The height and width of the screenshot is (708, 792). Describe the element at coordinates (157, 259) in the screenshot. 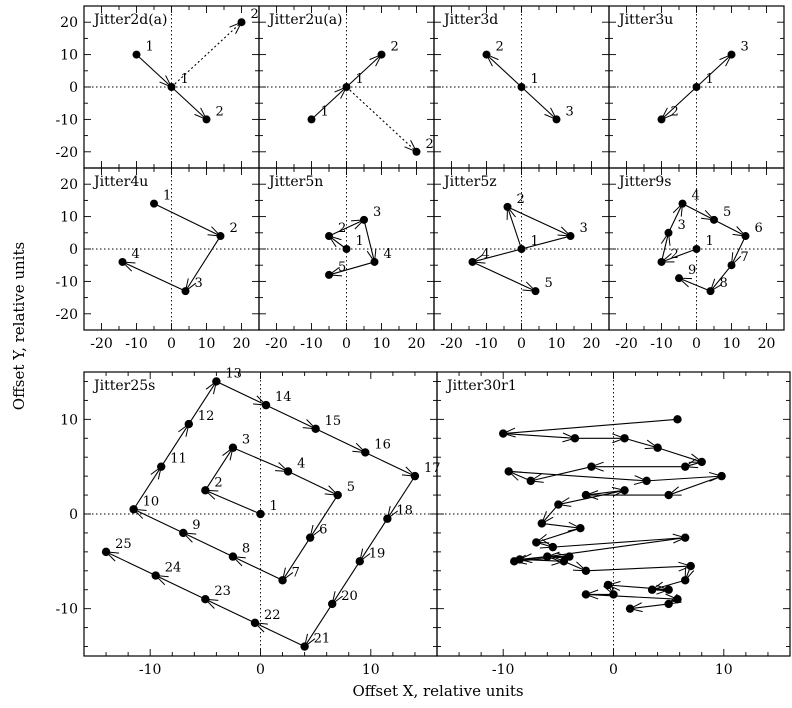

I see `panel-jitter4u: -20 -10 0 10 20 -20 -10 0 10 20 Jitter4u 1 2 3 4` at that location.